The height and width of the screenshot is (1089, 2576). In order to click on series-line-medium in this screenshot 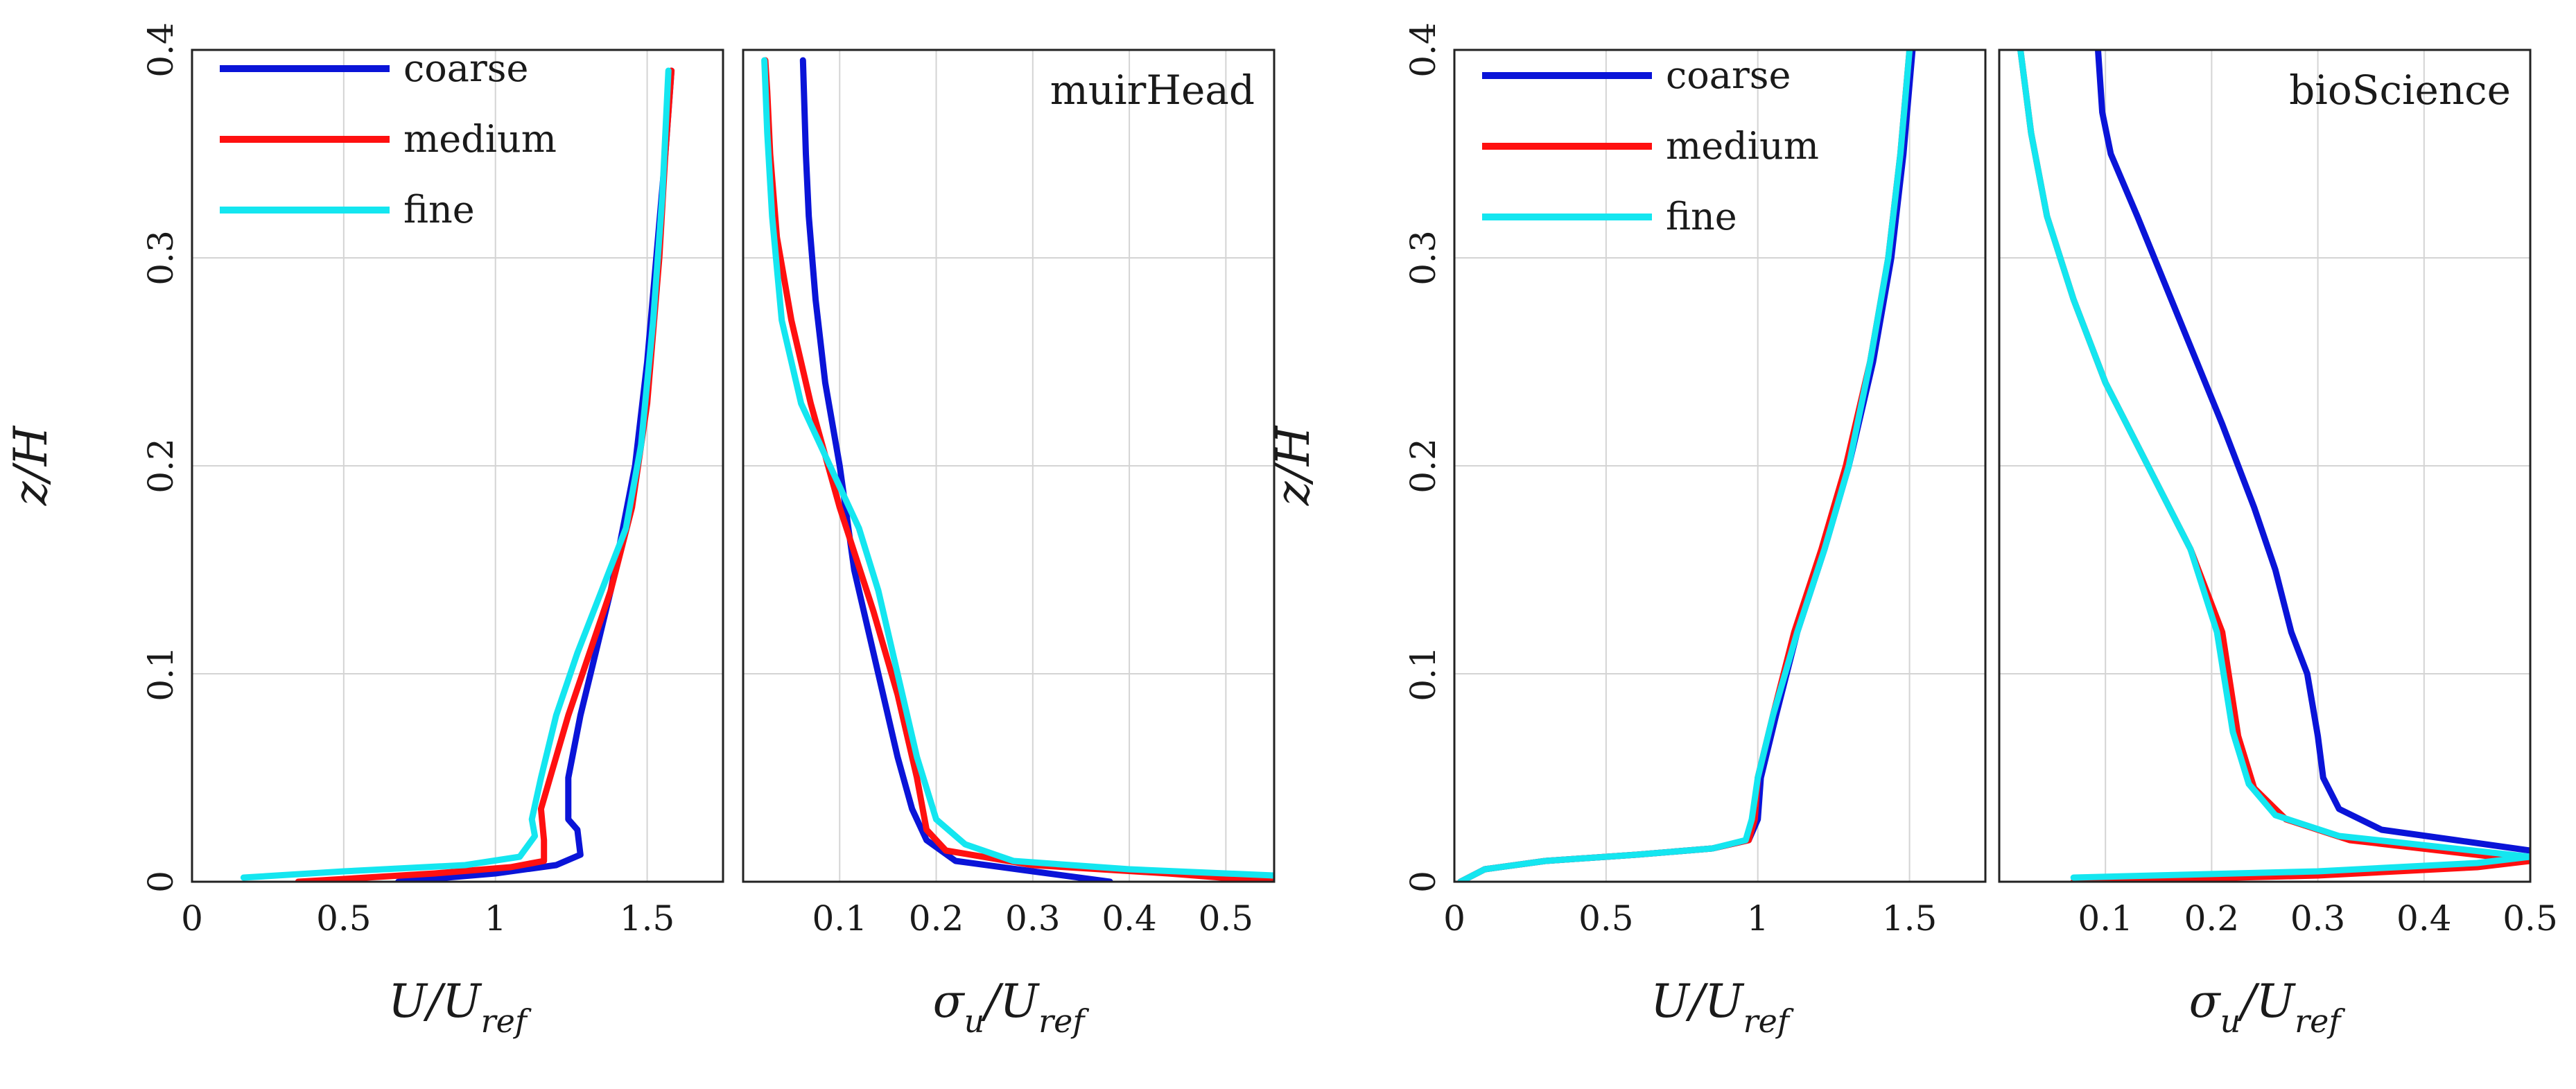, I will do `click(485, 475)`.